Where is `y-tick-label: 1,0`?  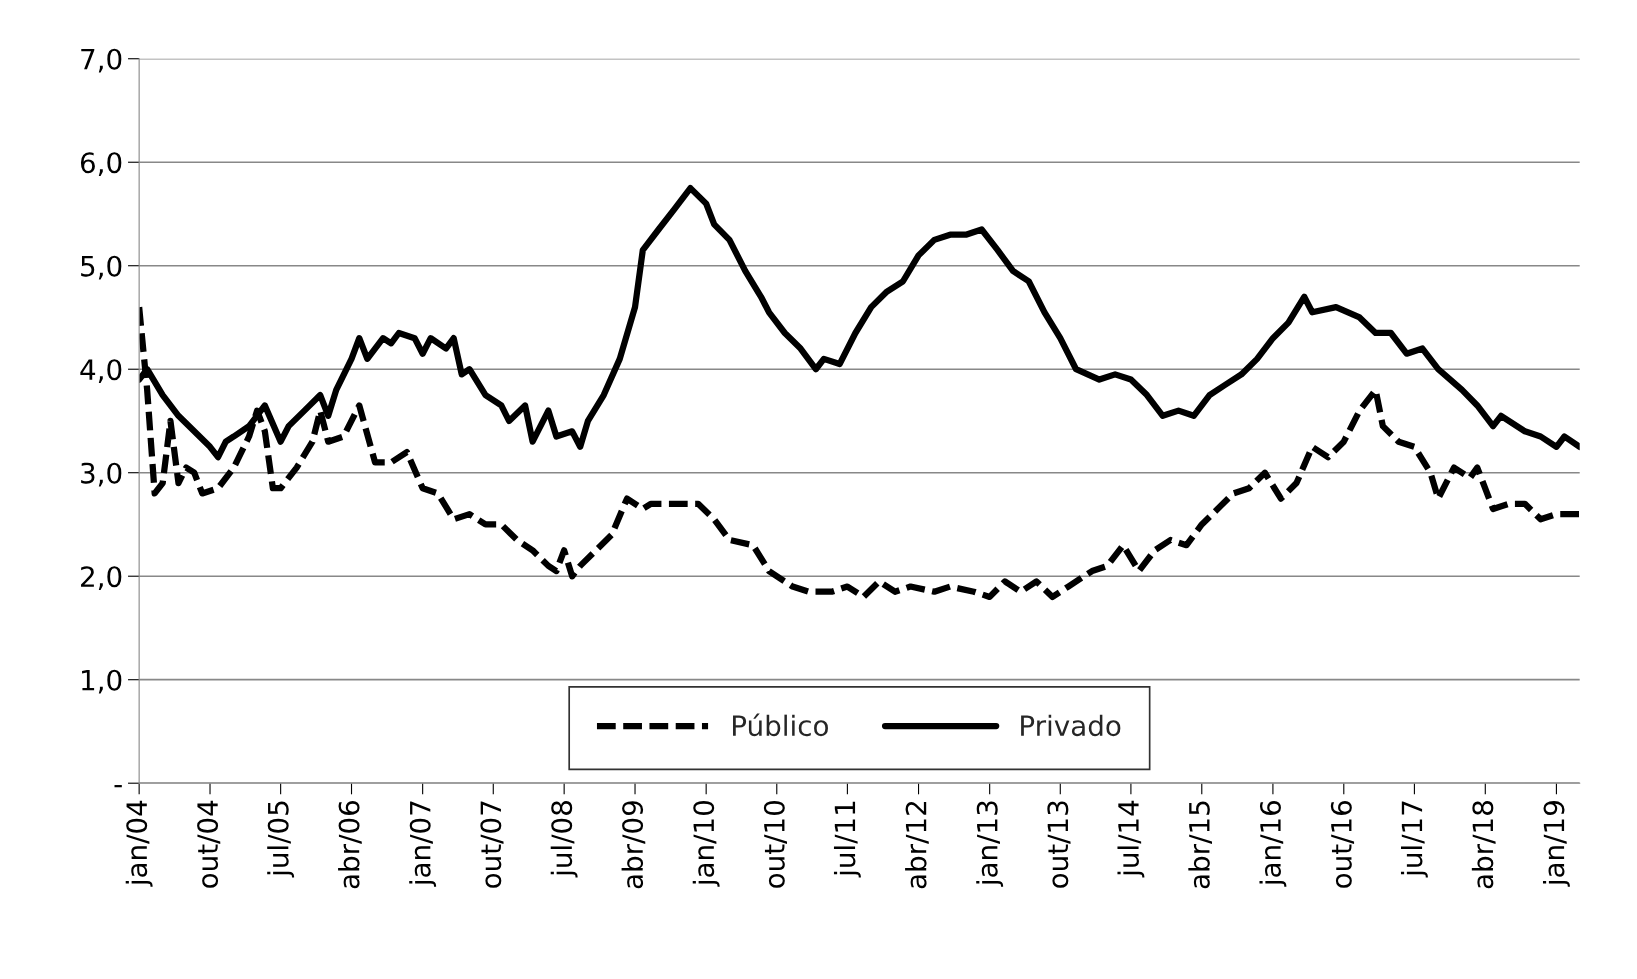 y-tick-label: 1,0 is located at coordinates (102, 681).